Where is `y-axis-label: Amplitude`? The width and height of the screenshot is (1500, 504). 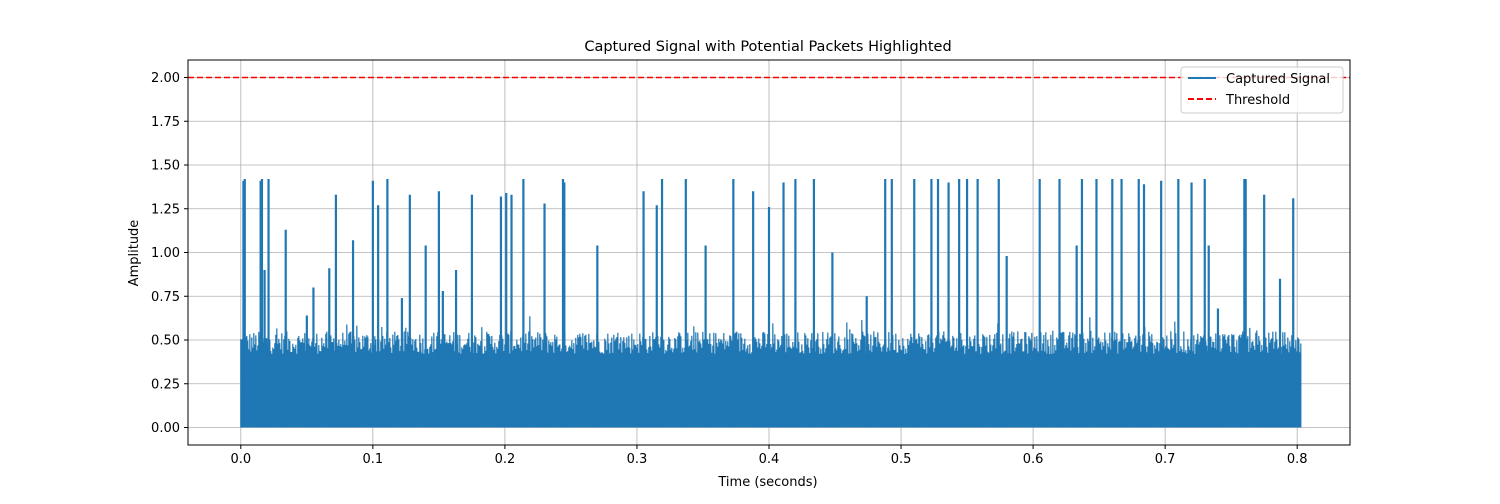 y-axis-label: Amplitude is located at coordinates (134, 253).